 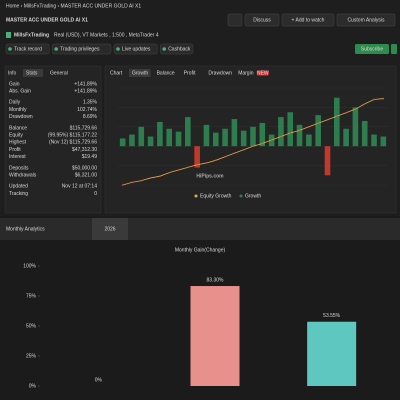 What do you see at coordinates (31, 356) in the screenshot?
I see `y-tick-label: 25%` at bounding box center [31, 356].